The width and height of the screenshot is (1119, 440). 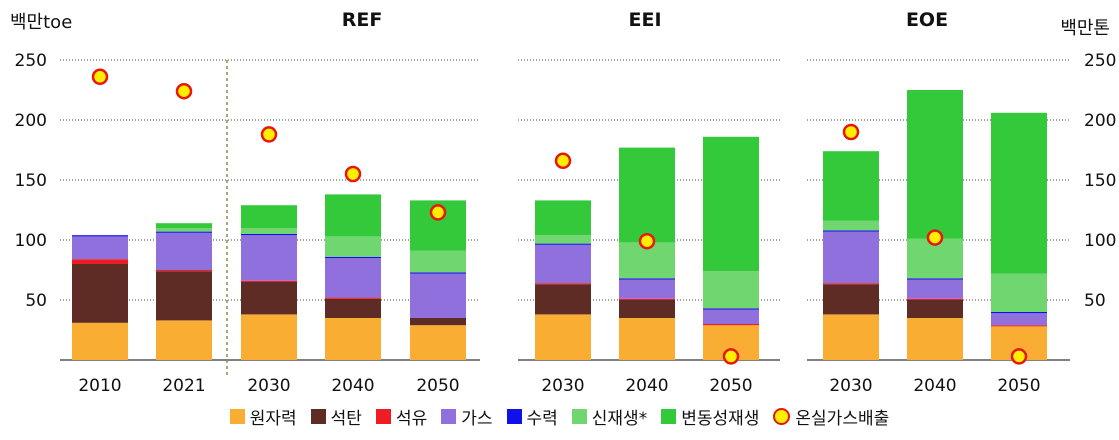 What do you see at coordinates (1100, 121) in the screenshot?
I see `y-tick-right: 200` at bounding box center [1100, 121].